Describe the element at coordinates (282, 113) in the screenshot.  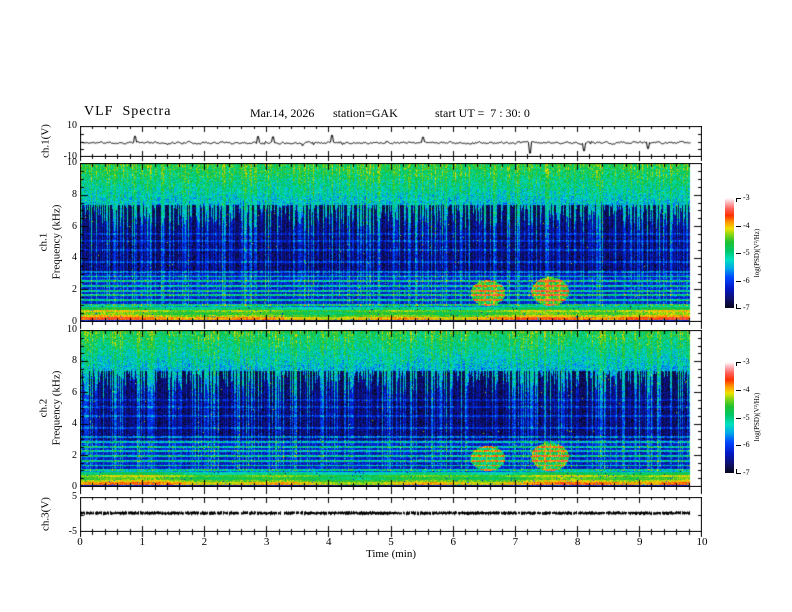
I see `header-date: Mar.14, 2026` at that location.